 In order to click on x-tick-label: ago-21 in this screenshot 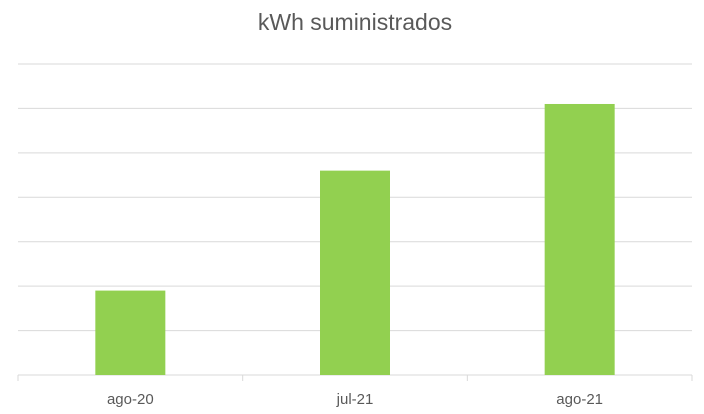, I will do `click(579, 399)`.